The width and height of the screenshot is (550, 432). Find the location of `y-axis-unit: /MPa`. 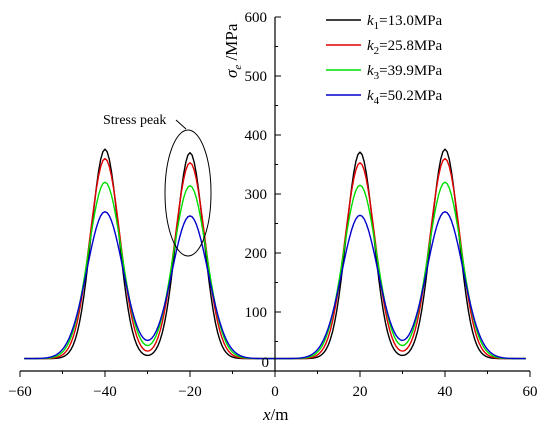

y-axis-unit: /MPa is located at coordinates (231, 44).